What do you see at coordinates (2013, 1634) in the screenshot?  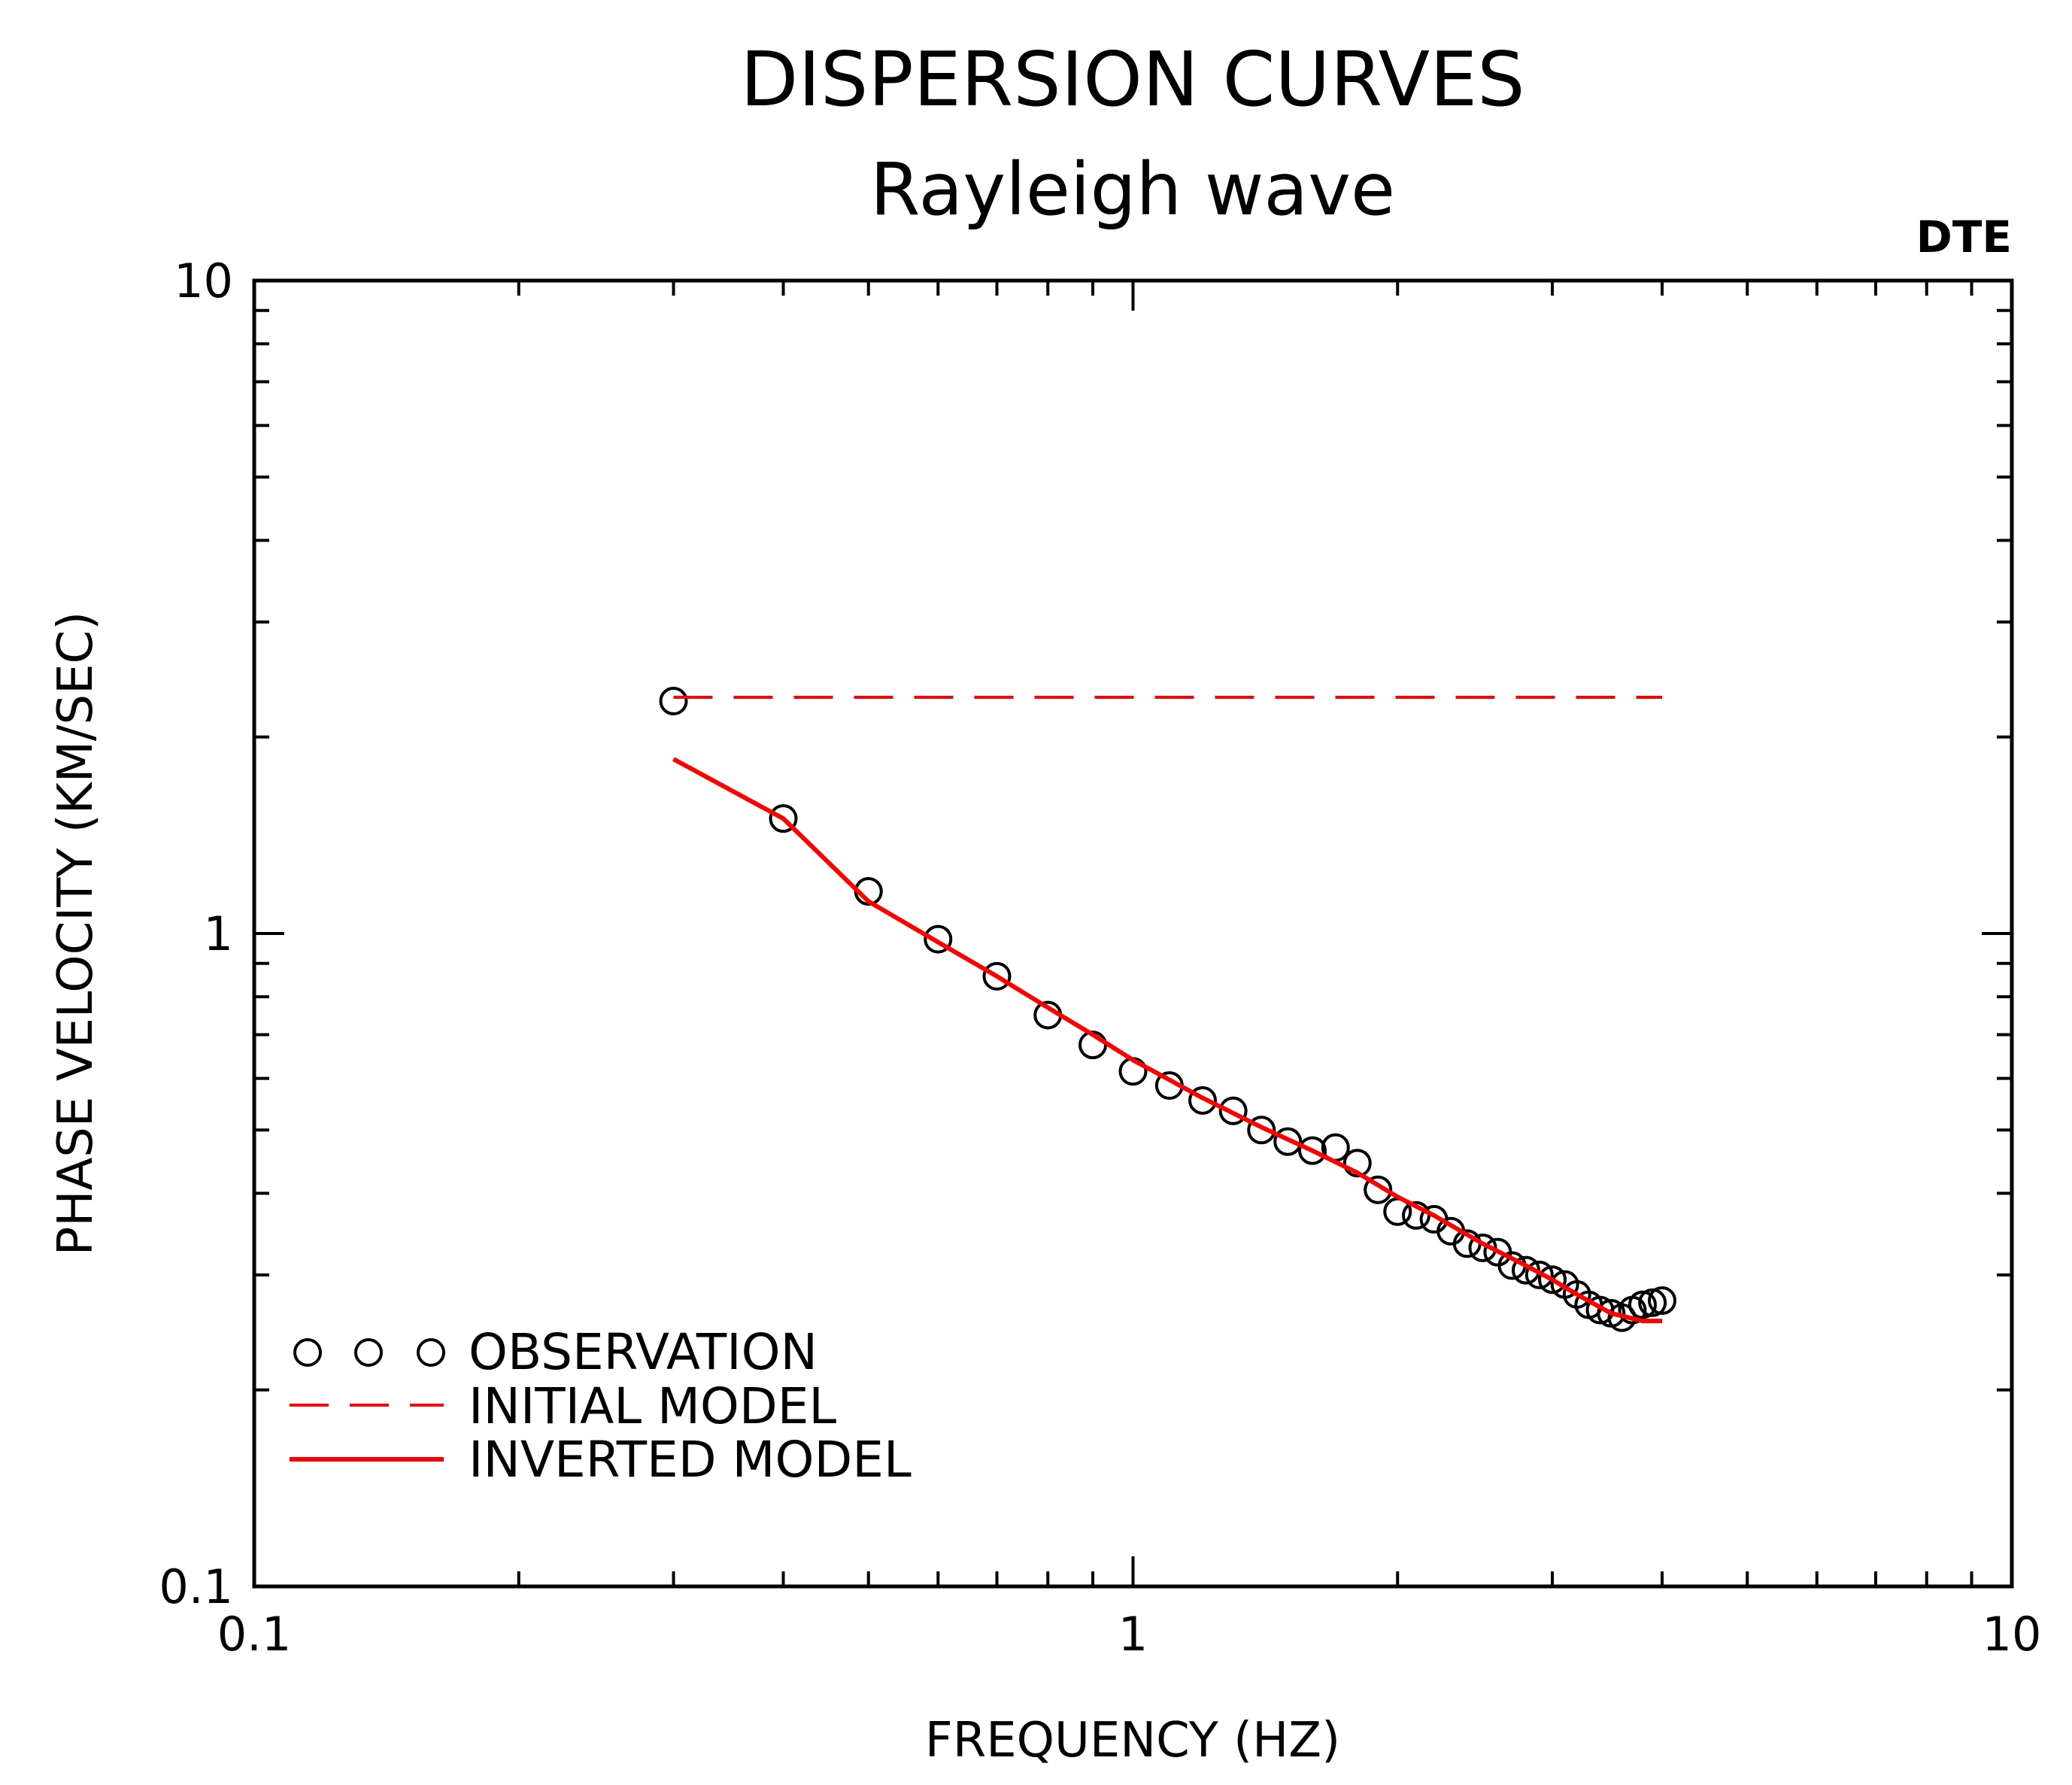 I see `x-tick-label: 10` at bounding box center [2013, 1634].